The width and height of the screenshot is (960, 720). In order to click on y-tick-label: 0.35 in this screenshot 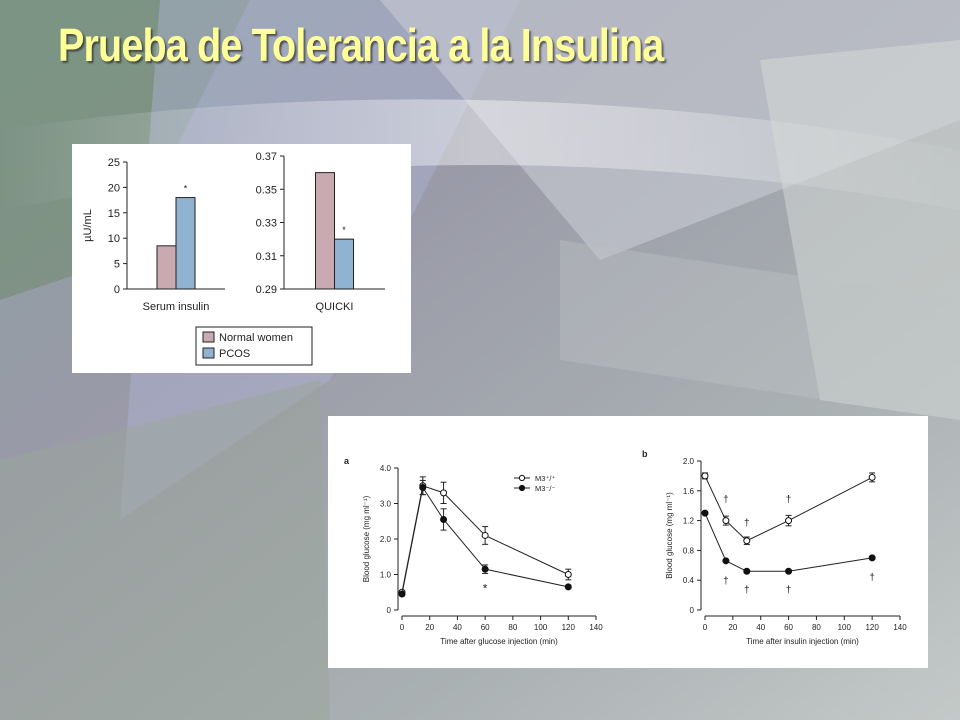, I will do `click(266, 190)`.